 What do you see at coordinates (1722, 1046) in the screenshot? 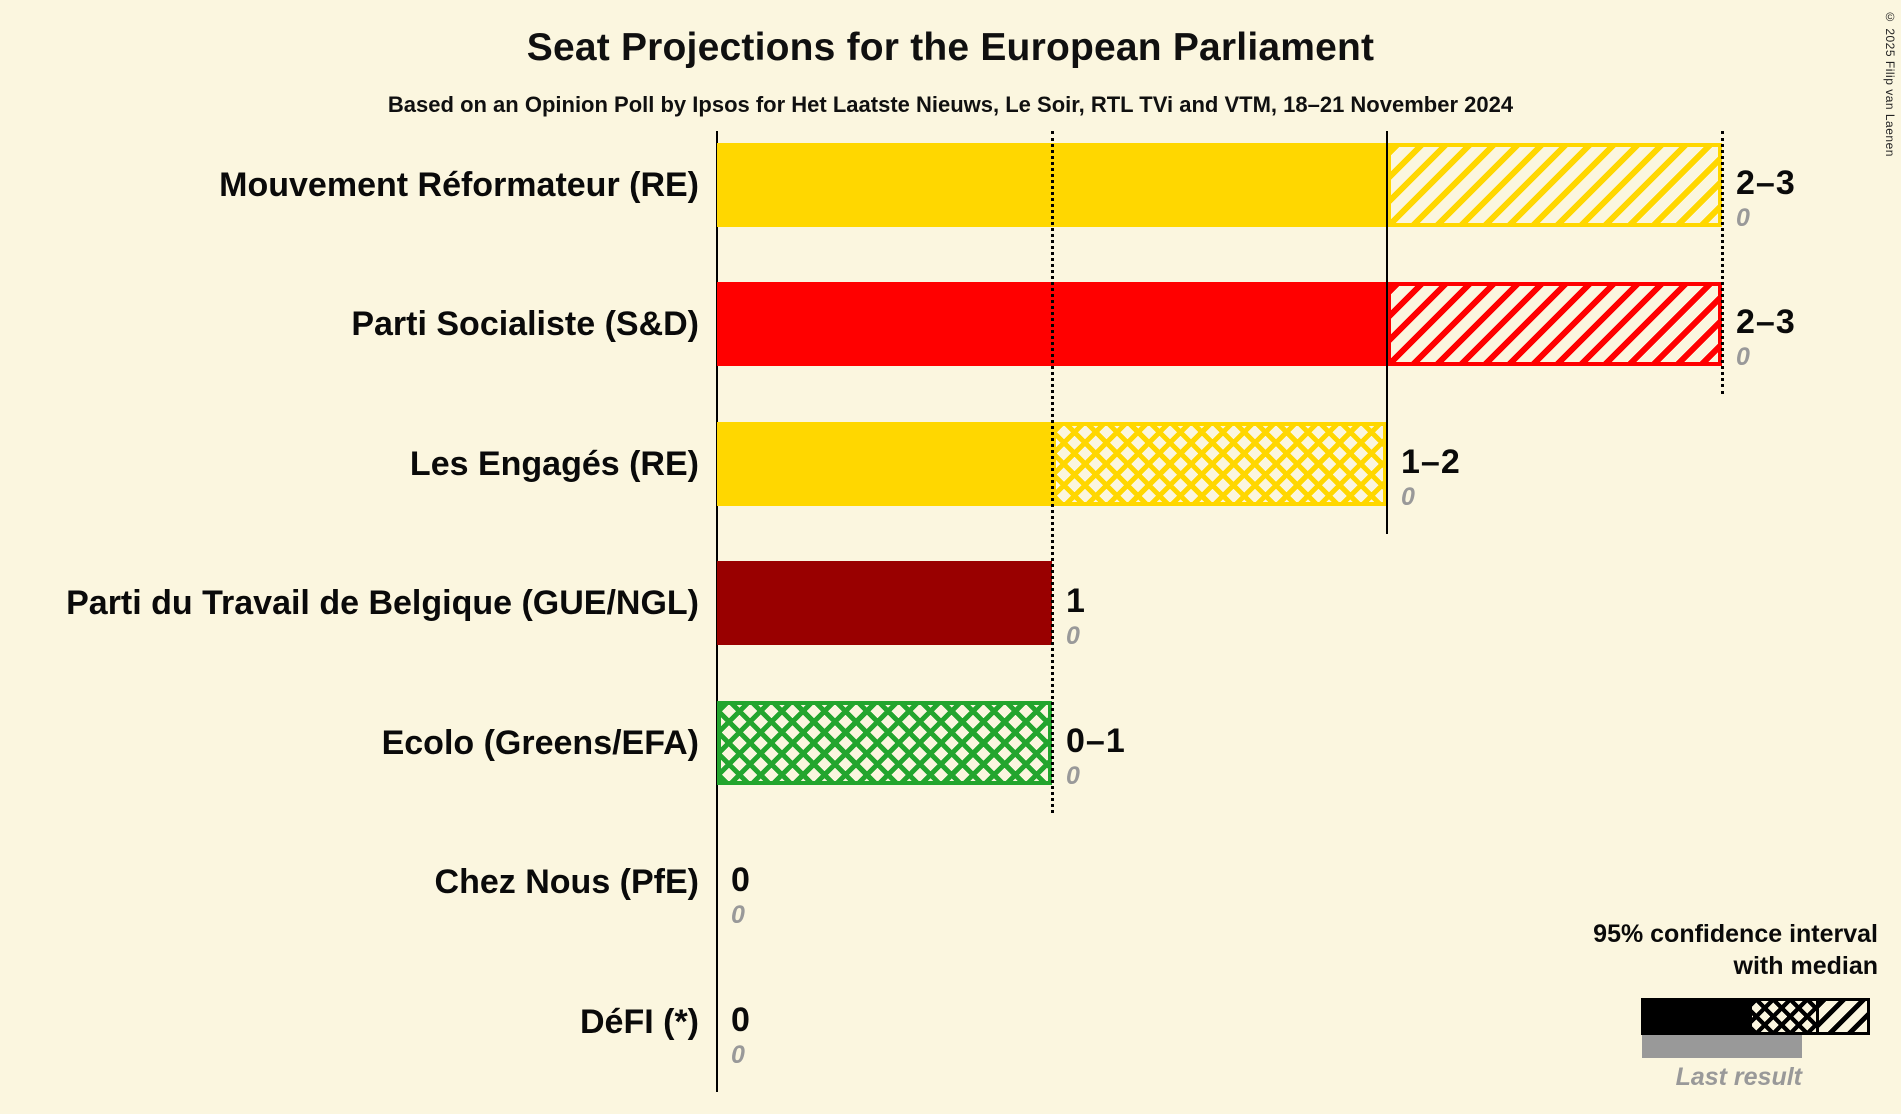
I see `legend-last-result-bar` at bounding box center [1722, 1046].